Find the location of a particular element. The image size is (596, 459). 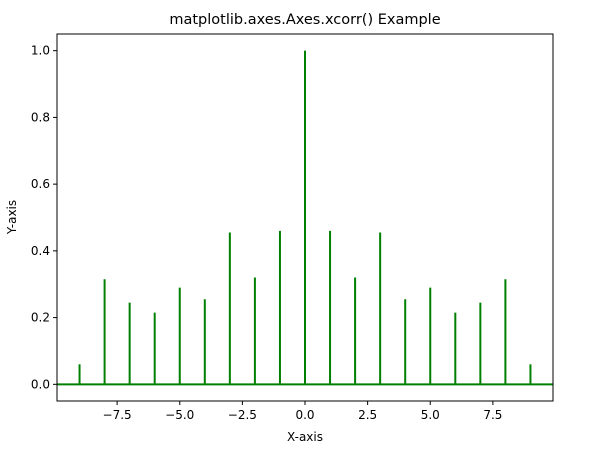

x-tick-label: −2.5 is located at coordinates (242, 415).